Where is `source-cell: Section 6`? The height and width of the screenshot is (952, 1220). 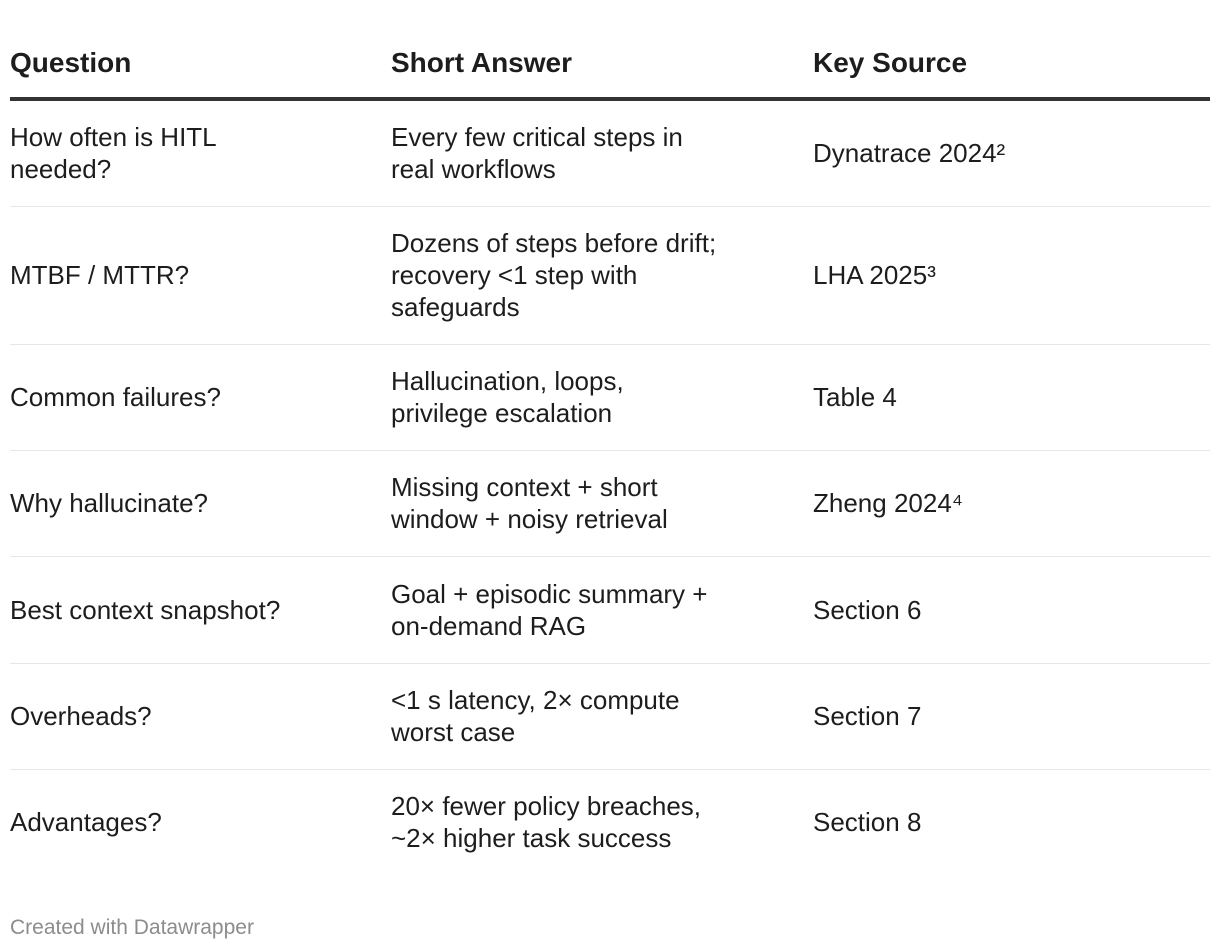 source-cell: Section 6 is located at coordinates (1011, 610).